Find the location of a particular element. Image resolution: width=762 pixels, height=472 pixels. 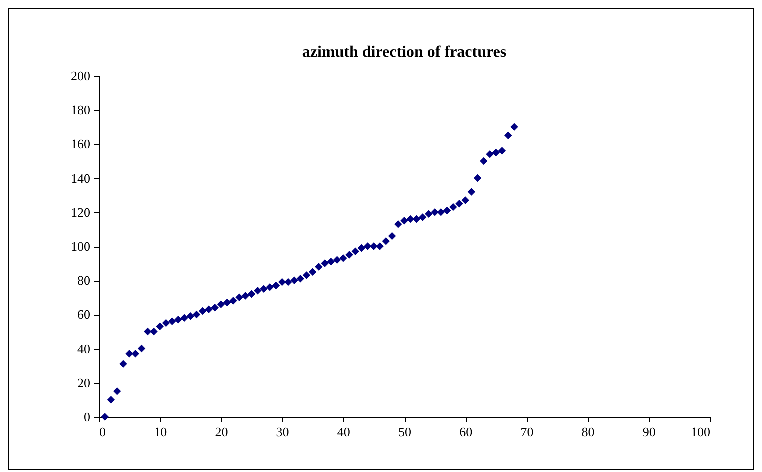

y-tick-label: 20 is located at coordinates (84, 382).